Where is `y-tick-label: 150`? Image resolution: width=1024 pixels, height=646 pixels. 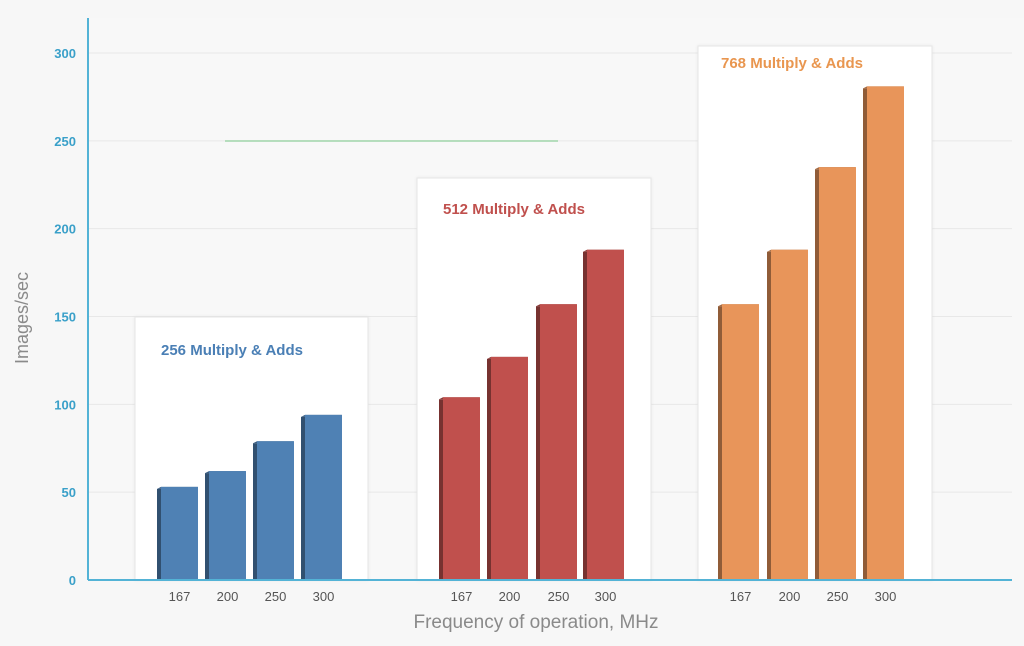
y-tick-label: 150 is located at coordinates (65, 317).